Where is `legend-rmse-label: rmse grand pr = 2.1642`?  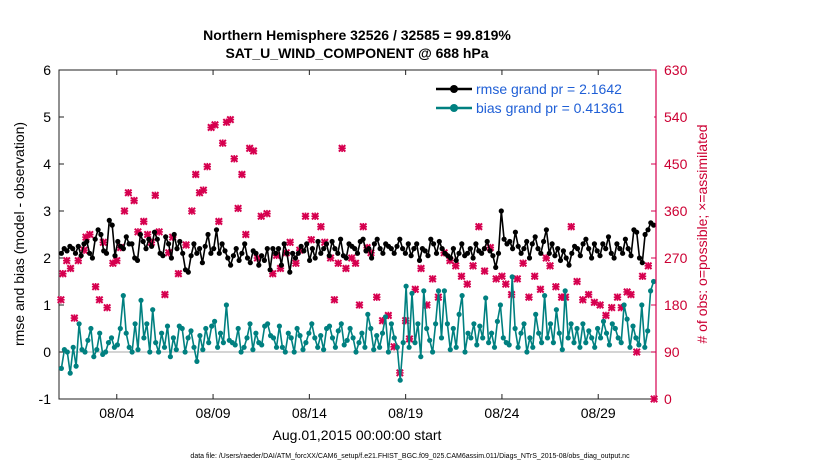 legend-rmse-label: rmse grand pr = 2.1642 is located at coordinates (549, 89).